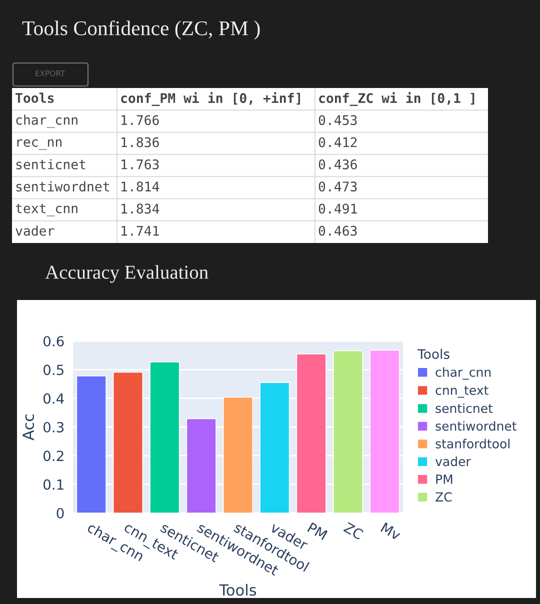 This screenshot has width=540, height=604. Describe the element at coordinates (453, 461) in the screenshot. I see `legend-label: vader` at that location.